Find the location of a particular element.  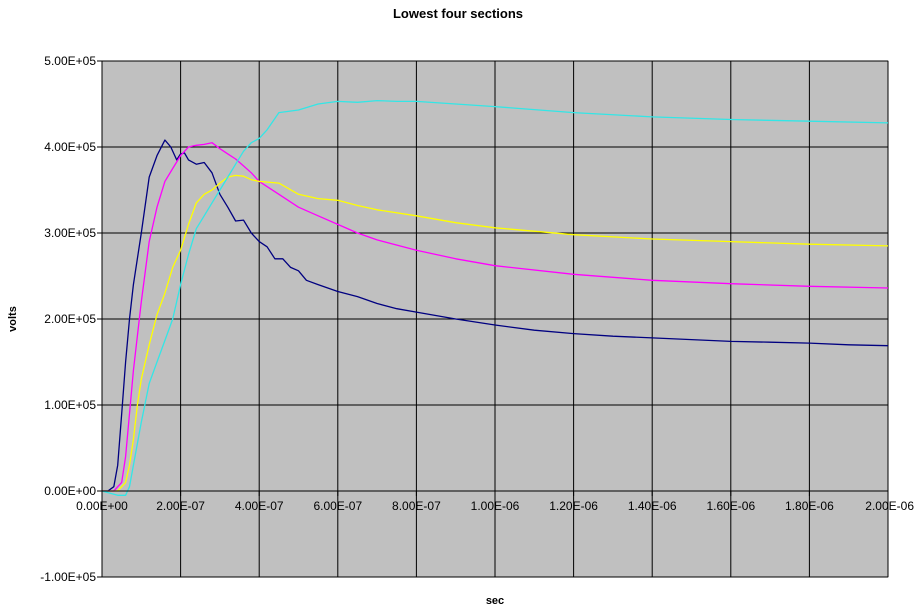

x-tick-label: 6.00E-07 is located at coordinates (337, 506).